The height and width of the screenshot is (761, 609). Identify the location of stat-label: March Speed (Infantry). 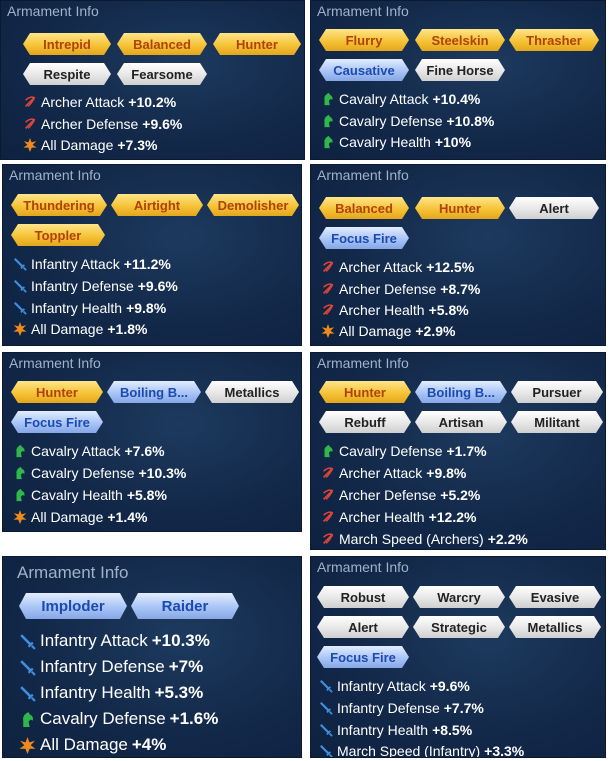
(409, 750).